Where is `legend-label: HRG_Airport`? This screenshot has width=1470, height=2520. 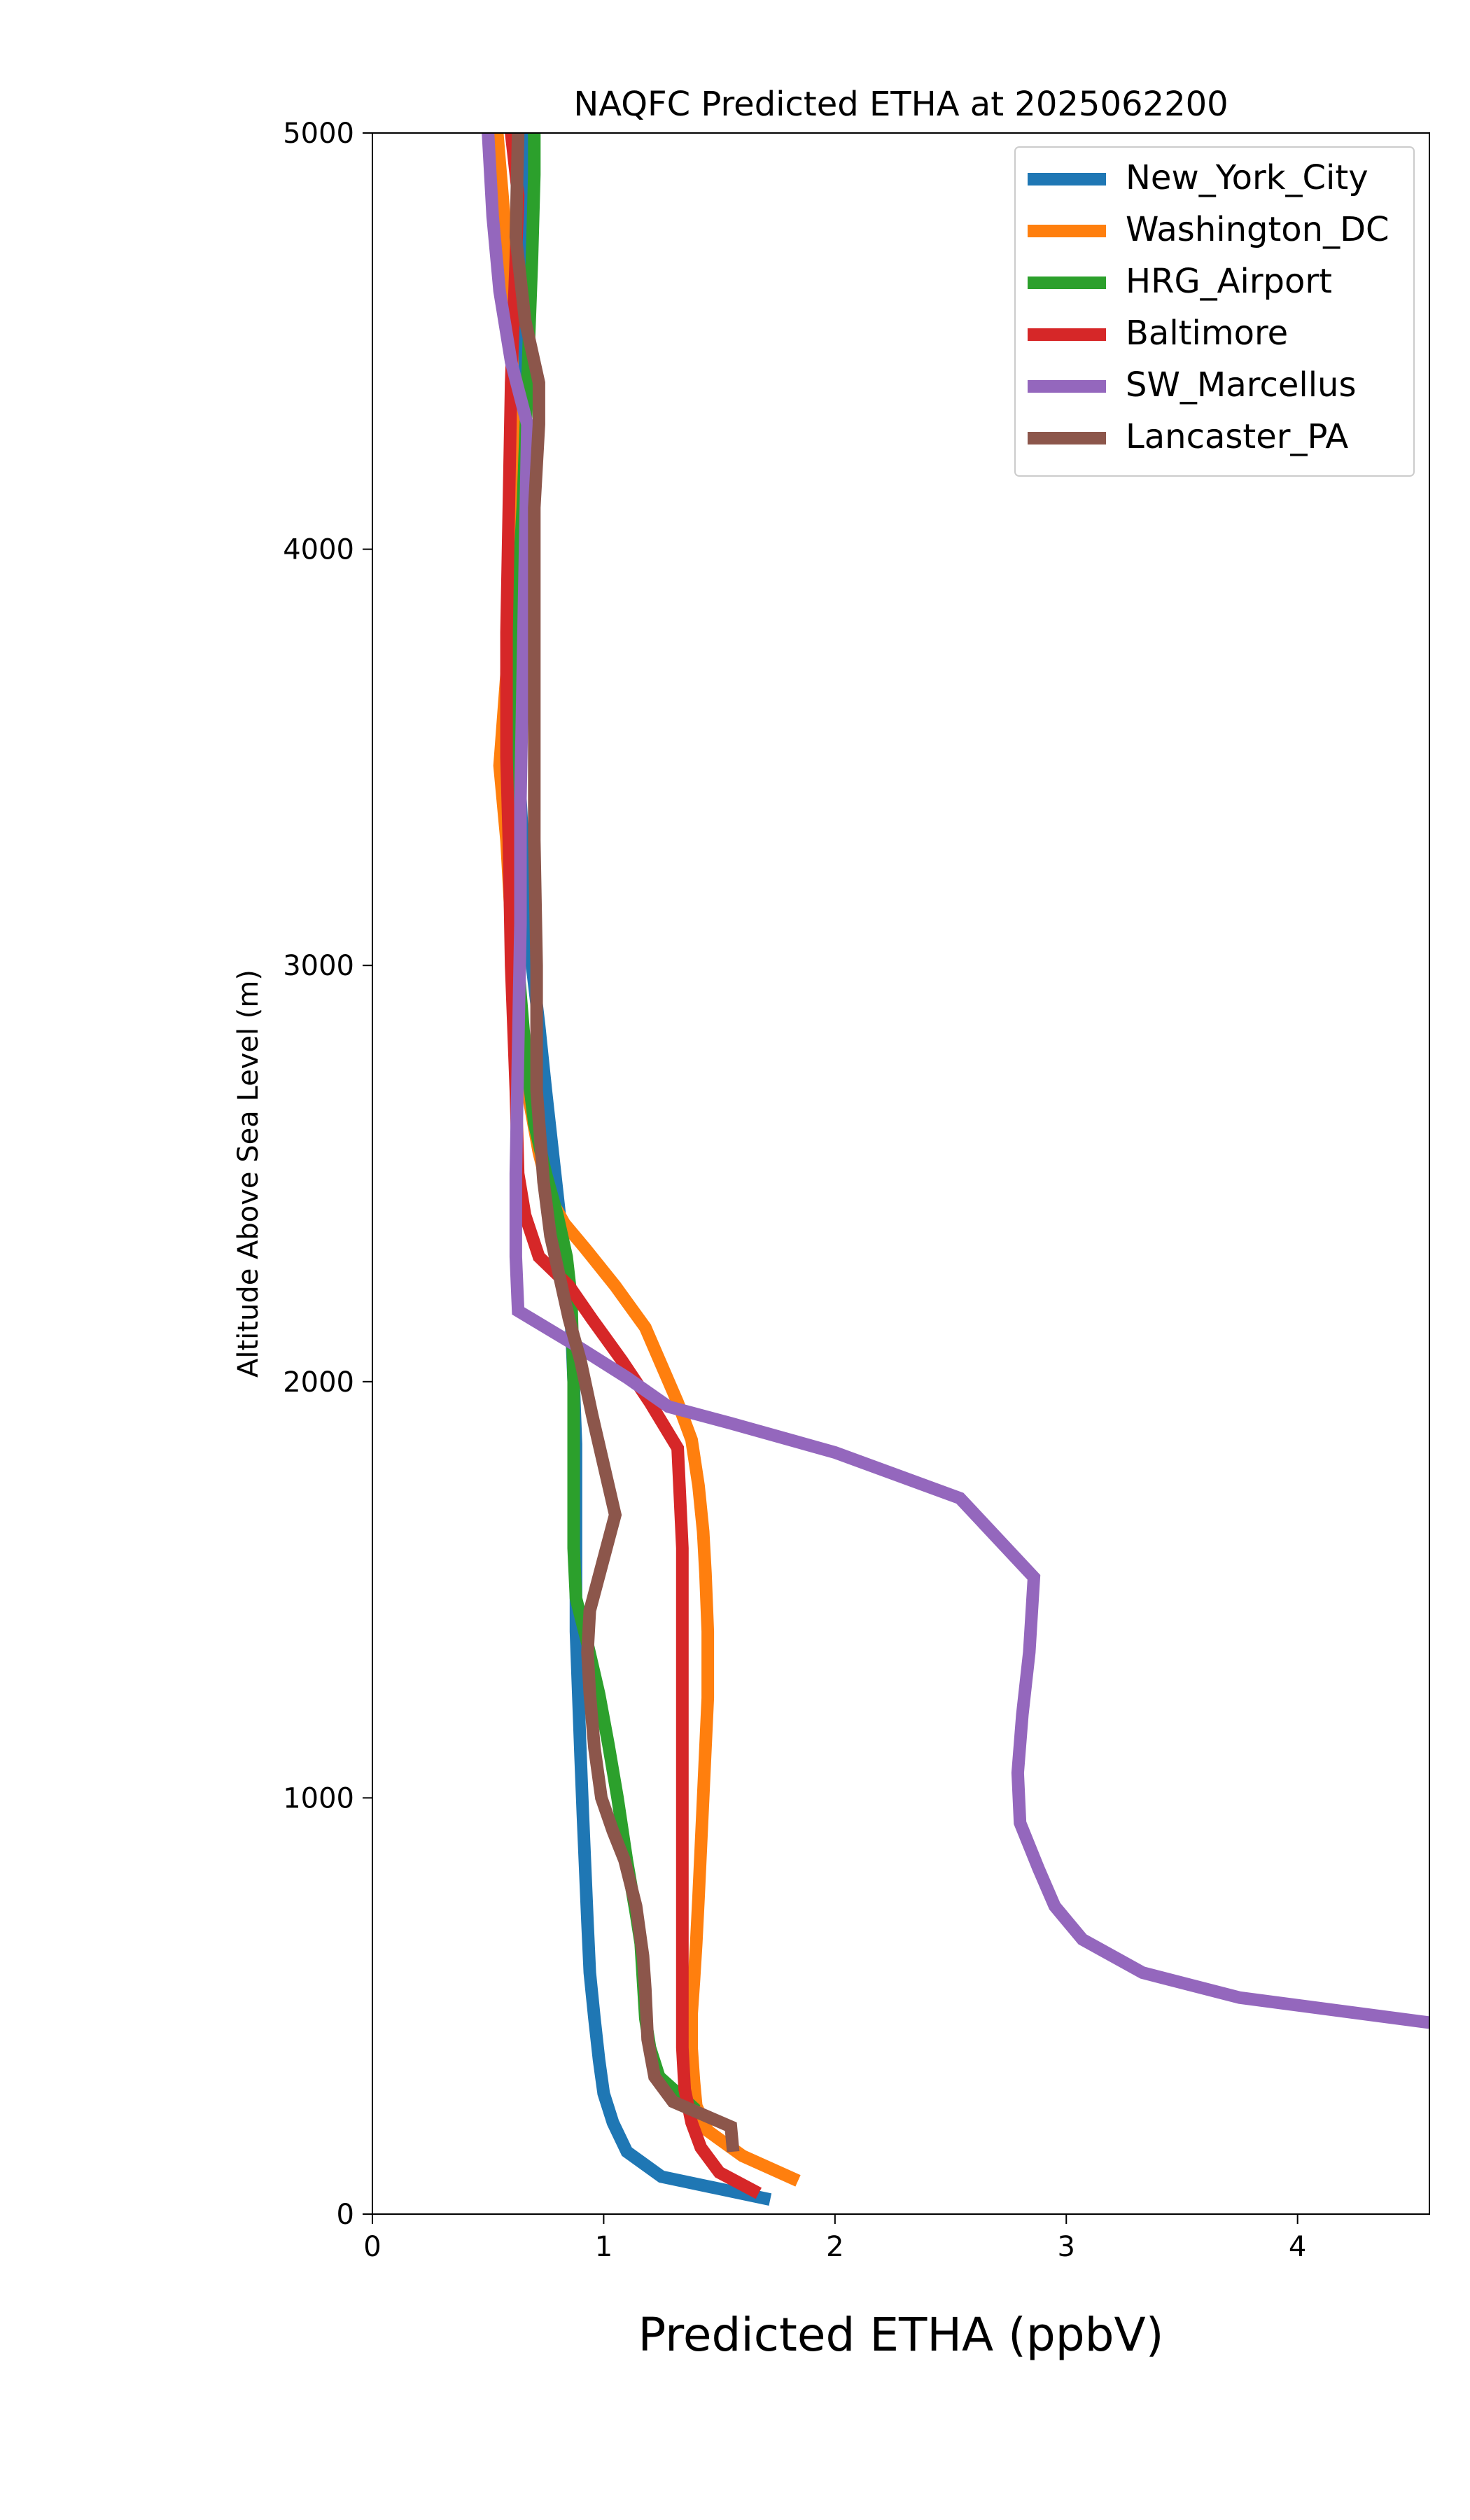
legend-label: HRG_Airport is located at coordinates (1229, 281).